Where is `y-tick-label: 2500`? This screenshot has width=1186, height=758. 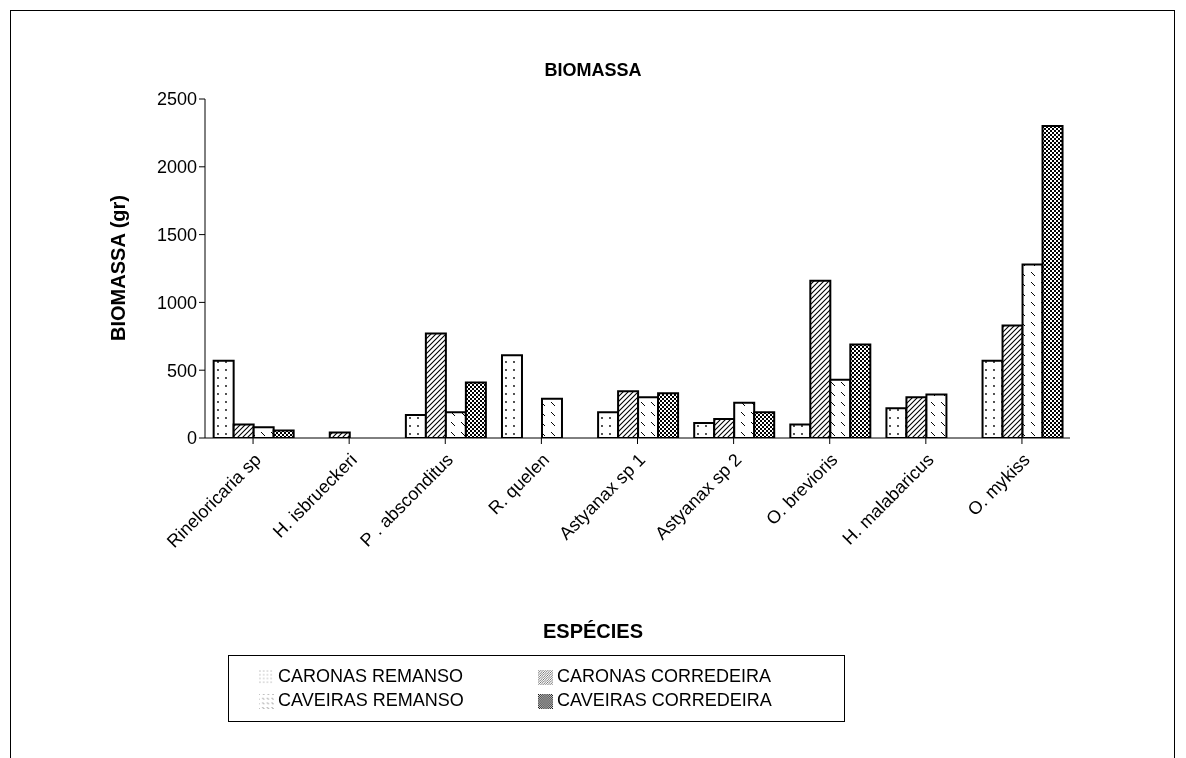
y-tick-label: 2500 is located at coordinates (176, 99).